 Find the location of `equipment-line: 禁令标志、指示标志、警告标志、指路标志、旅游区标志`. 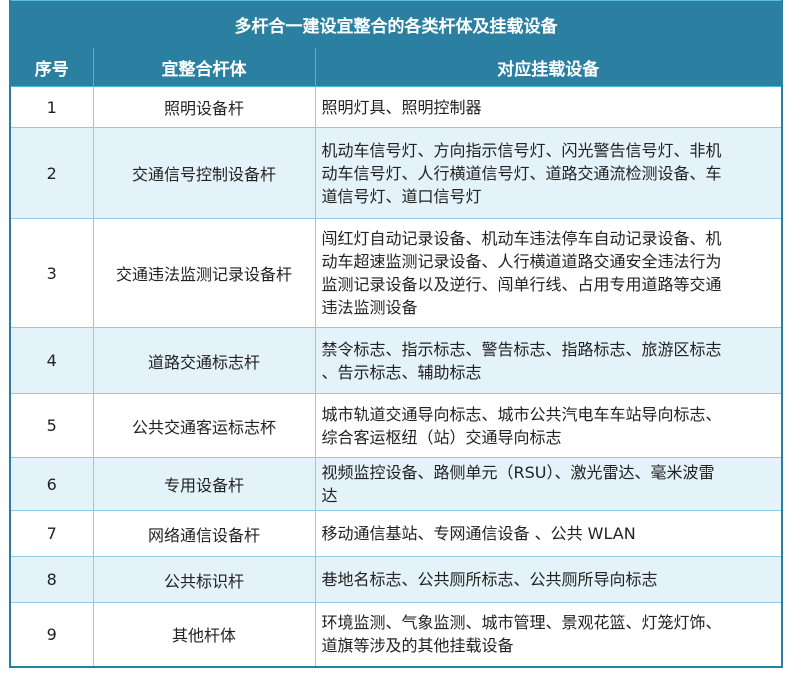

equipment-line: 禁令标志、指示标志、警告标志、指路标志、旅游区标志 is located at coordinates (521, 349).